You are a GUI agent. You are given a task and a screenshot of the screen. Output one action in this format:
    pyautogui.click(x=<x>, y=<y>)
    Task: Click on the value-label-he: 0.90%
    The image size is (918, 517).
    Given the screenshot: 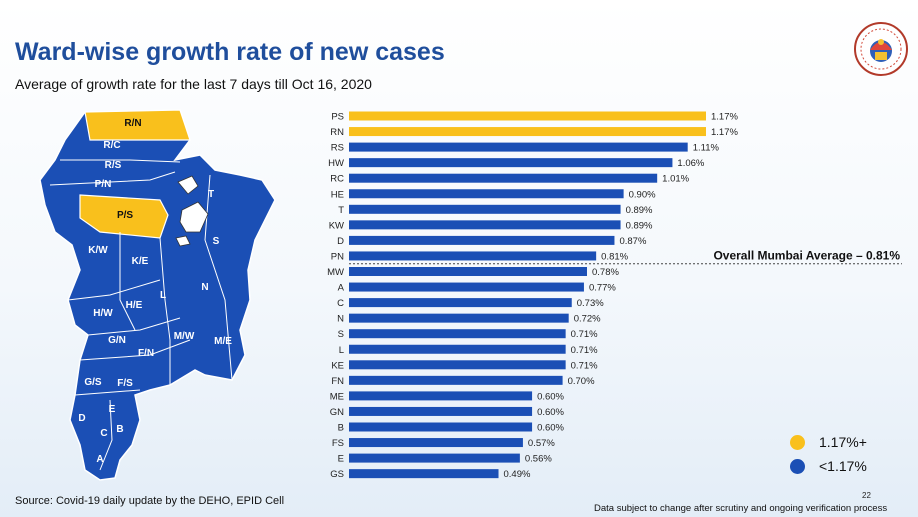 What is the action you would take?
    pyautogui.click(x=642, y=194)
    